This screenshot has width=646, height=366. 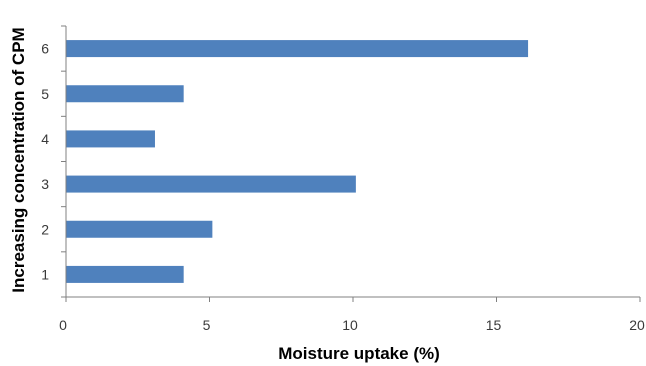 What do you see at coordinates (45, 274) in the screenshot?
I see `y-tick-label: 1` at bounding box center [45, 274].